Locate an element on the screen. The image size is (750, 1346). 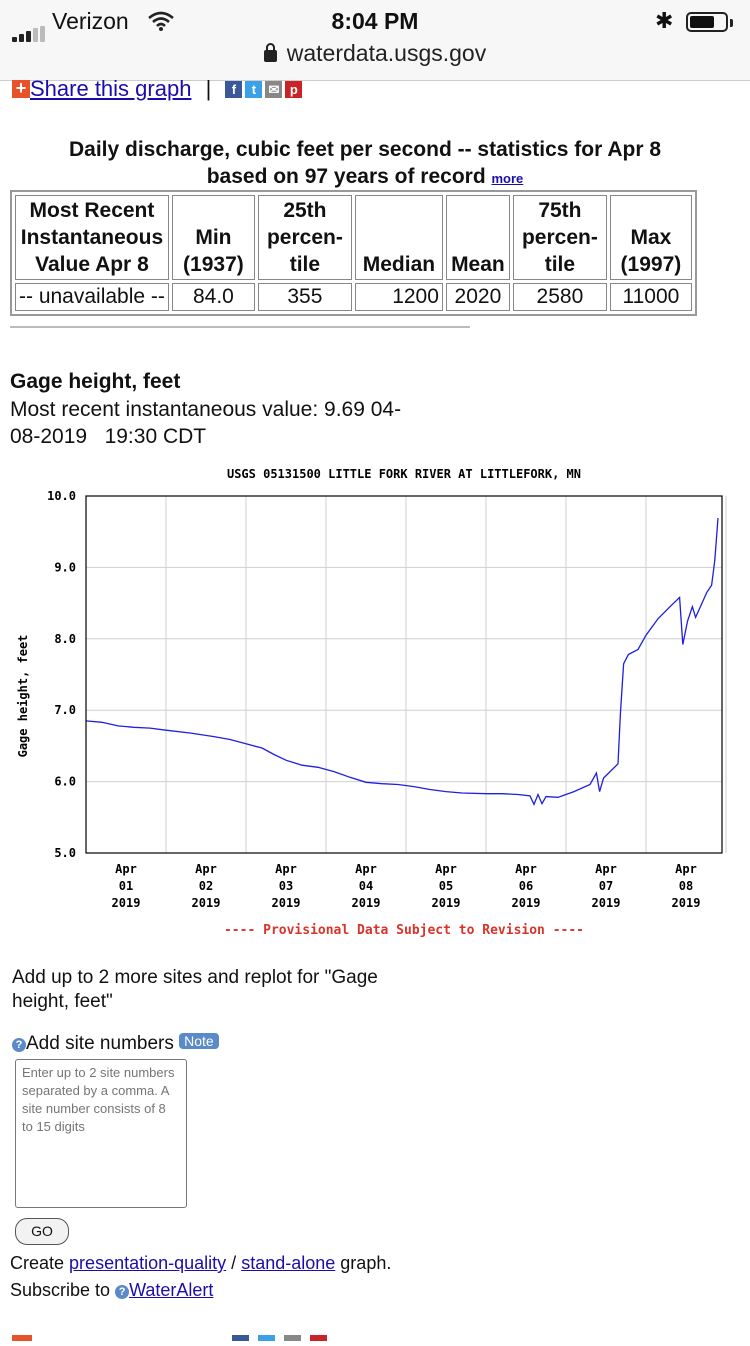
x-tick-label: 01 is located at coordinates (126, 886).